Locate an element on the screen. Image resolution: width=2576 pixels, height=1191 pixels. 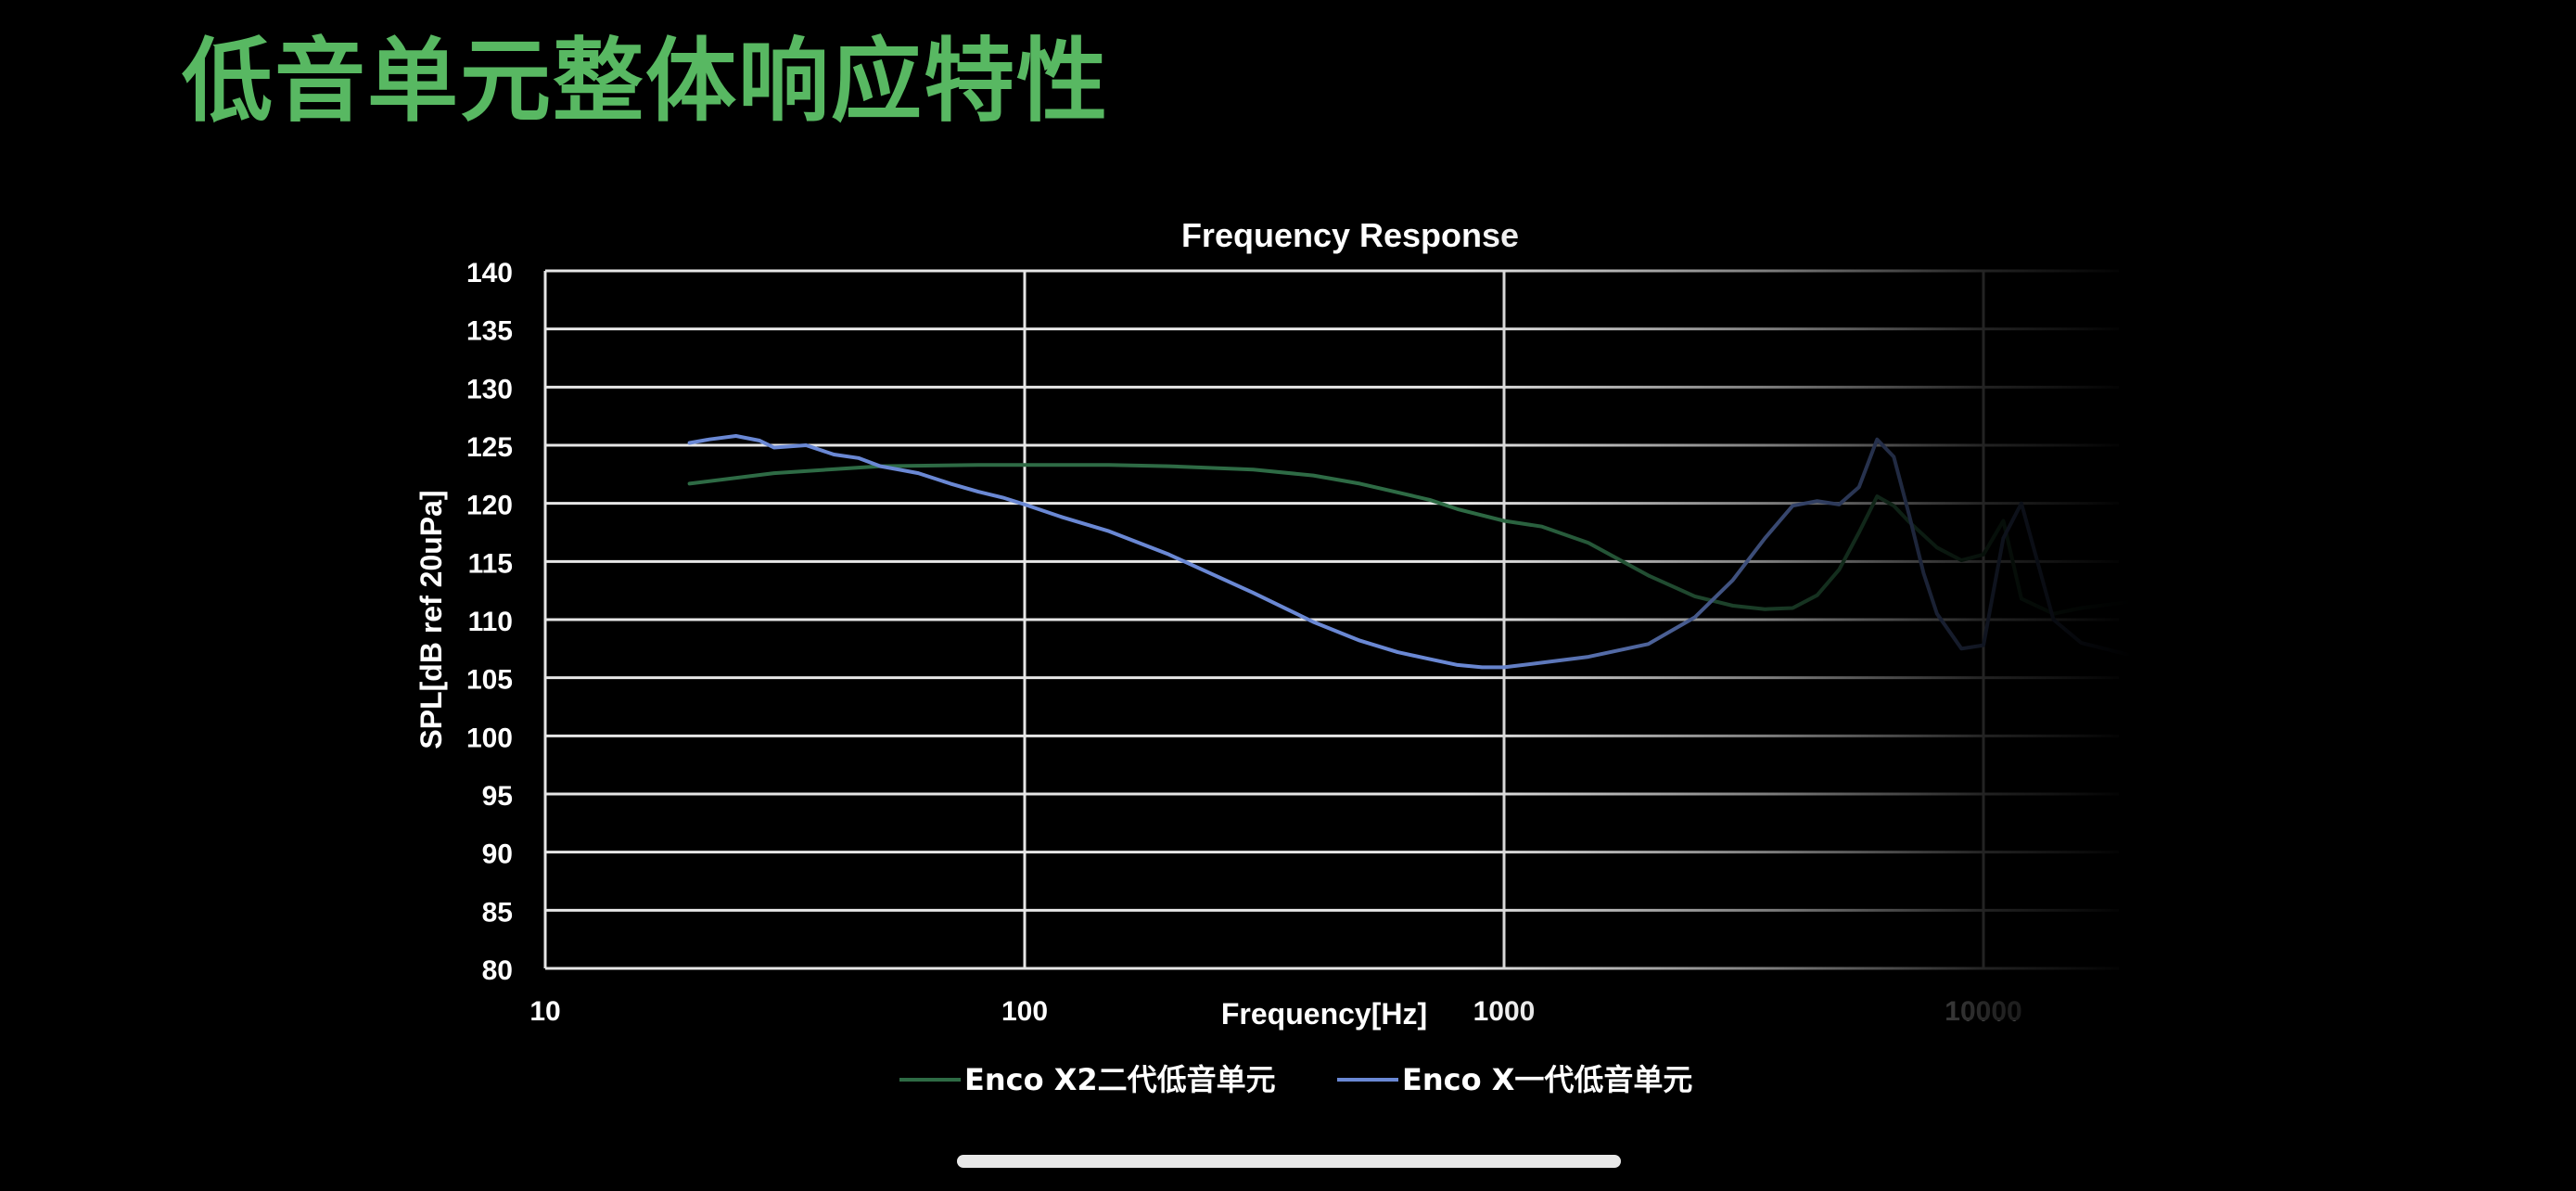
x-tick-label: 100 is located at coordinates (1024, 1011).